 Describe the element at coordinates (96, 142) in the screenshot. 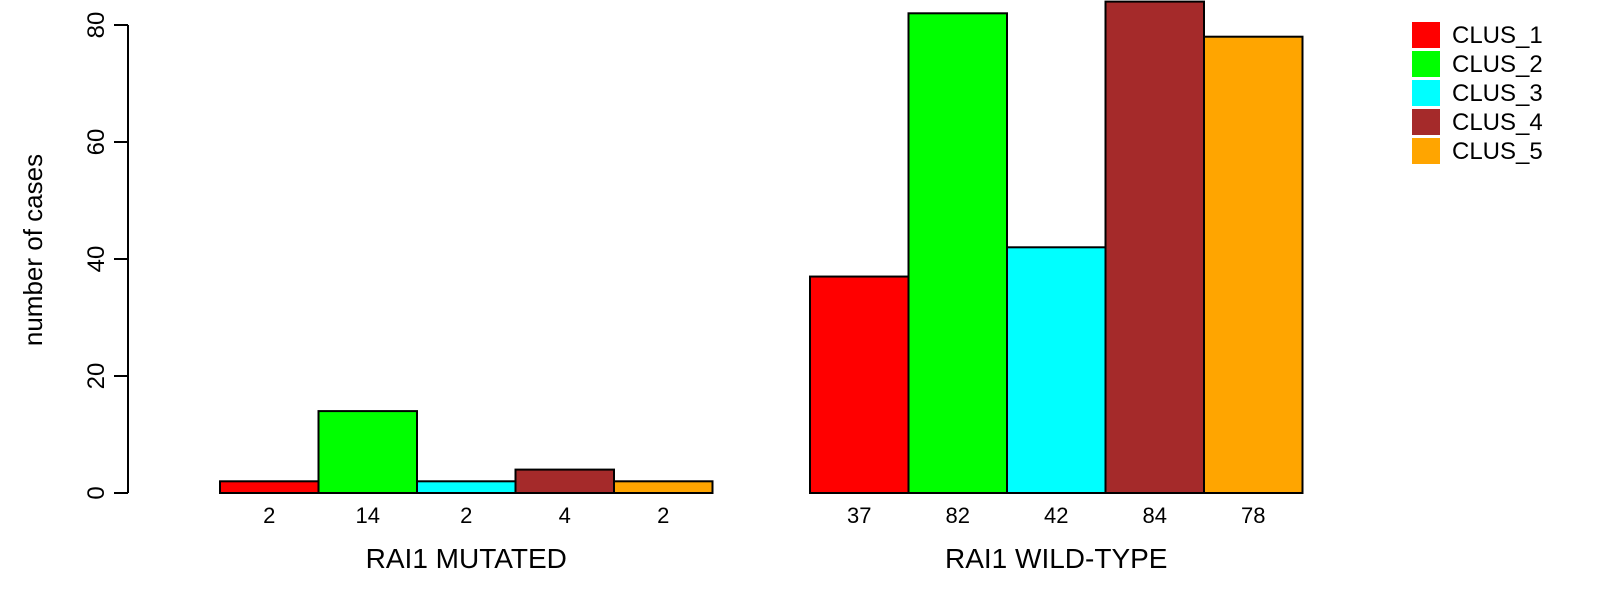

I see `y-tick-label: 60` at that location.